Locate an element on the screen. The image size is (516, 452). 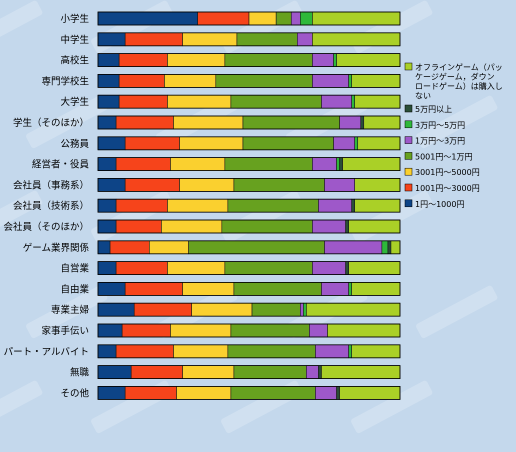
category-label: 小学生 is located at coordinates (74, 19).